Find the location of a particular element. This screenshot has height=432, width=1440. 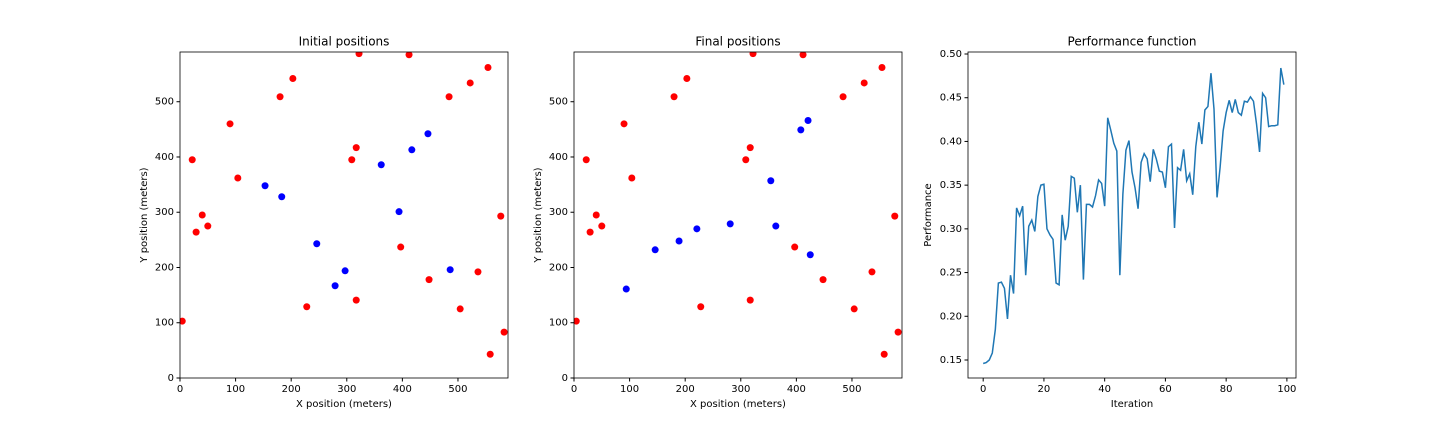

chart-title: Initial positions is located at coordinates (344, 42).